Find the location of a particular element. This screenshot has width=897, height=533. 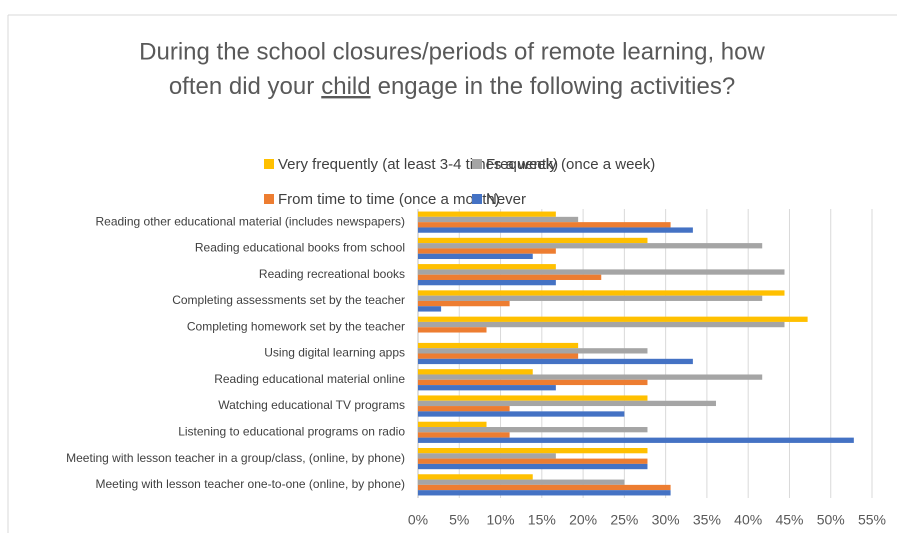

x-tick-label: 40% is located at coordinates (748, 520).